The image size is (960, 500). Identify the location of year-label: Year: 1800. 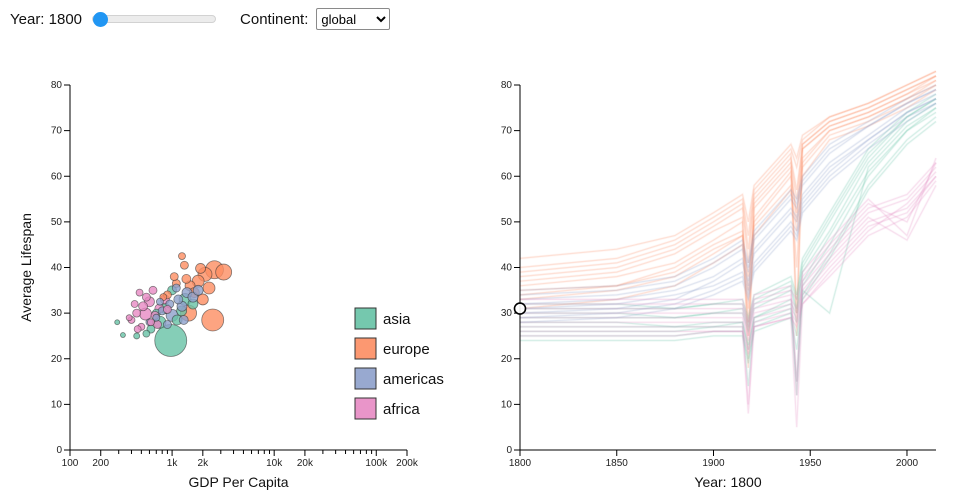
(46, 19).